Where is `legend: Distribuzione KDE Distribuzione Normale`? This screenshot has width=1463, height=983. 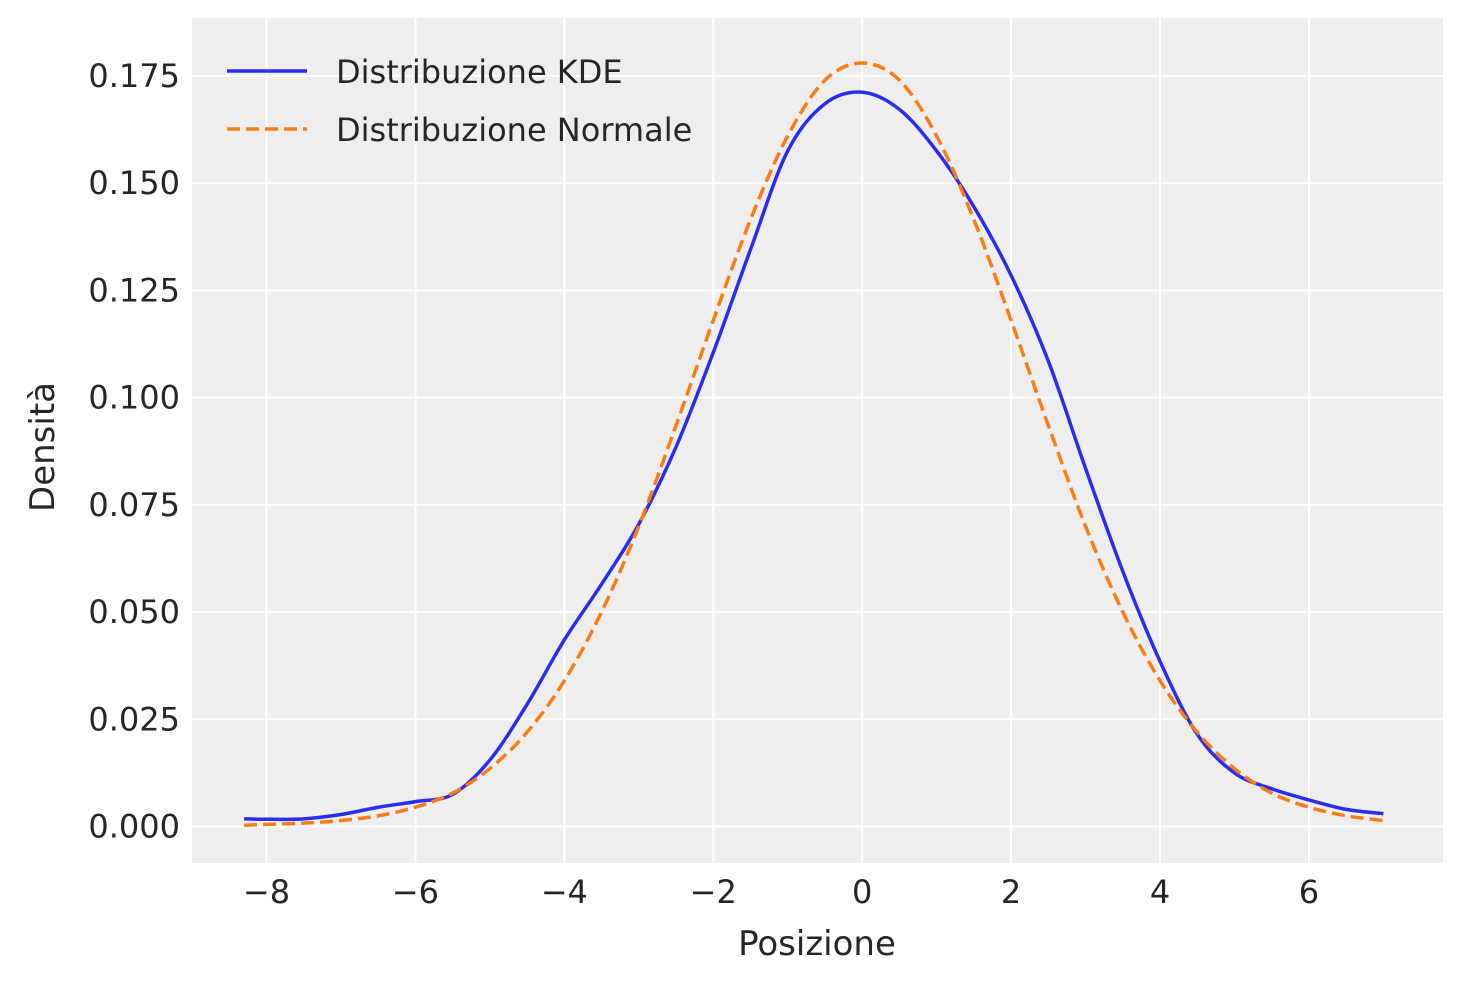
legend: Distribuzione KDE Distribuzione Normale is located at coordinates (459, 101).